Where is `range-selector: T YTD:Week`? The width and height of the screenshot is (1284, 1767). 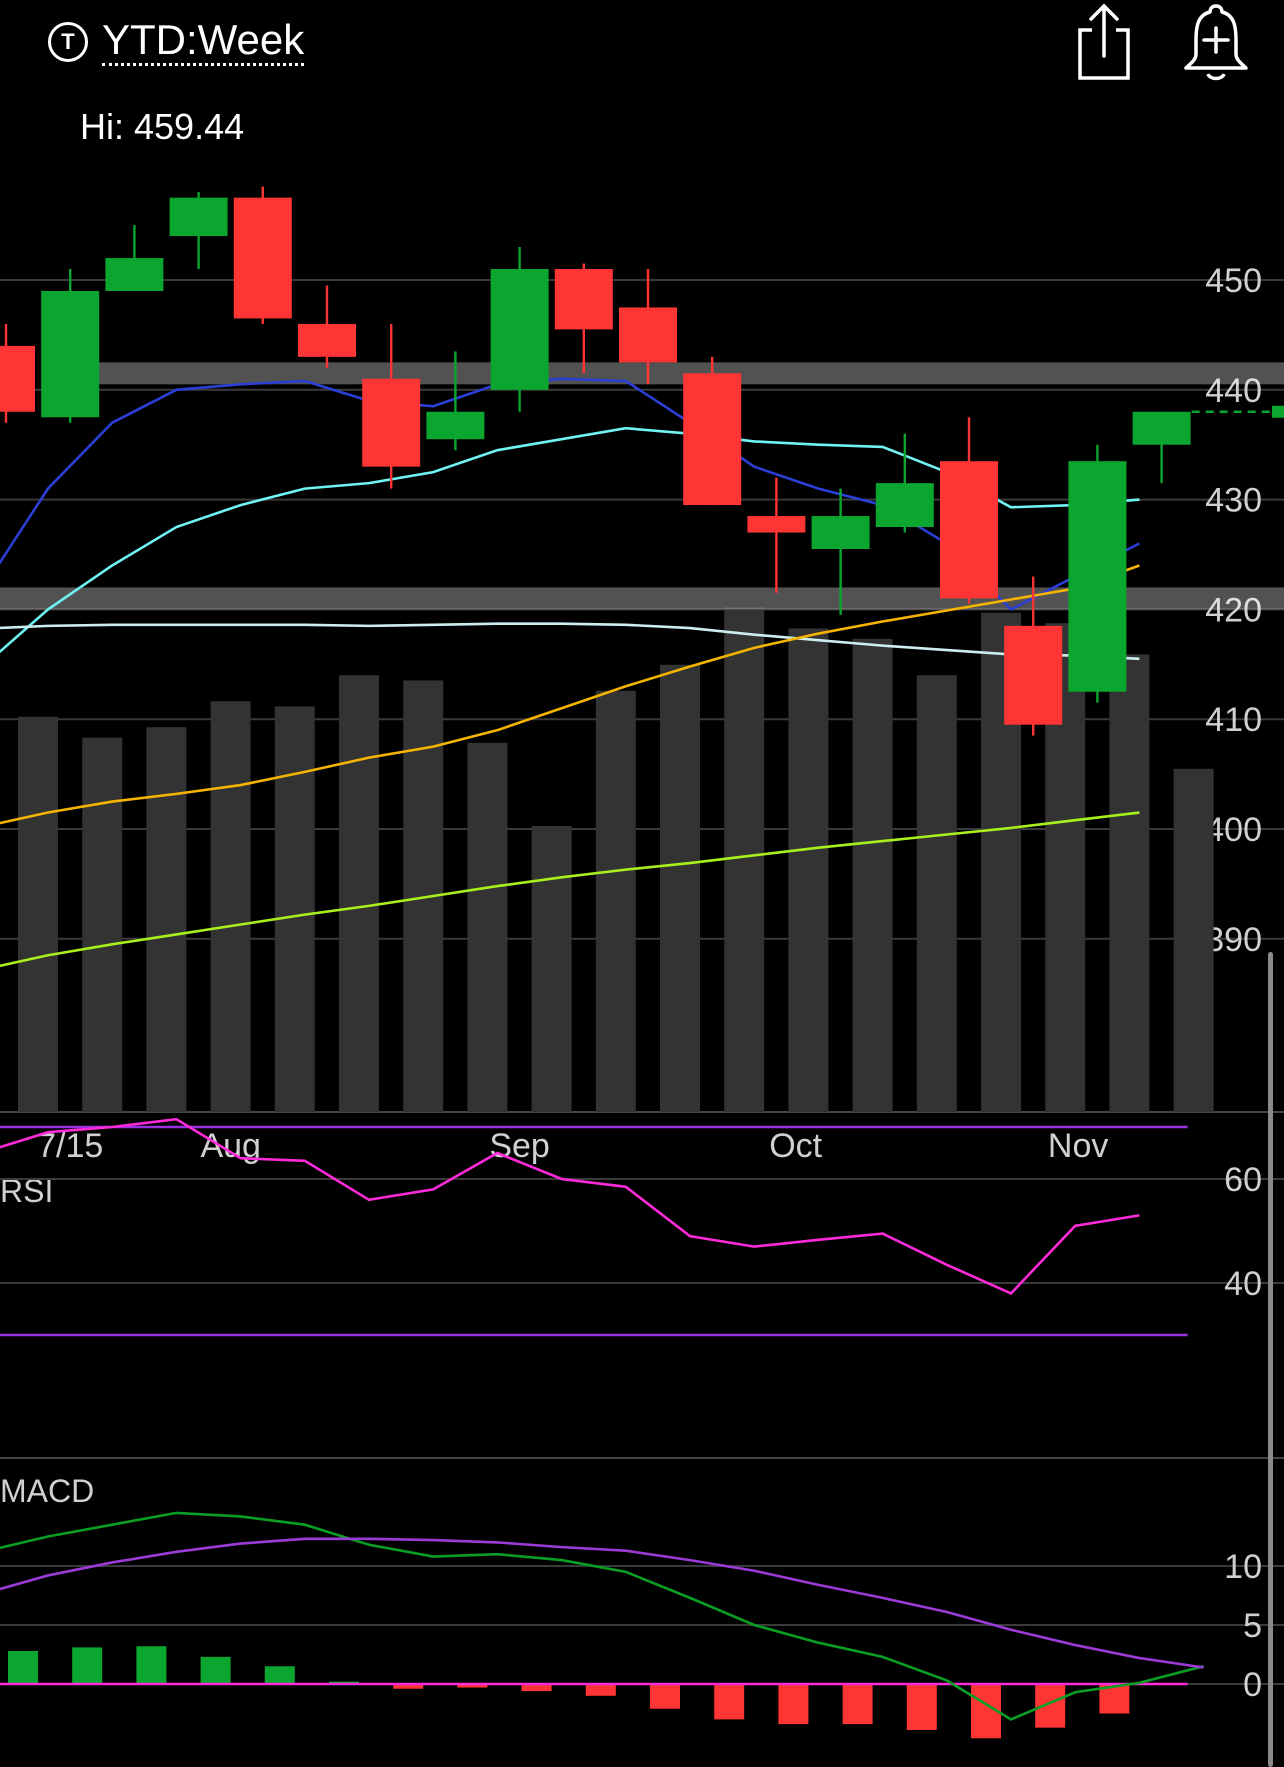
range-selector: T YTD:Week is located at coordinates (176, 42).